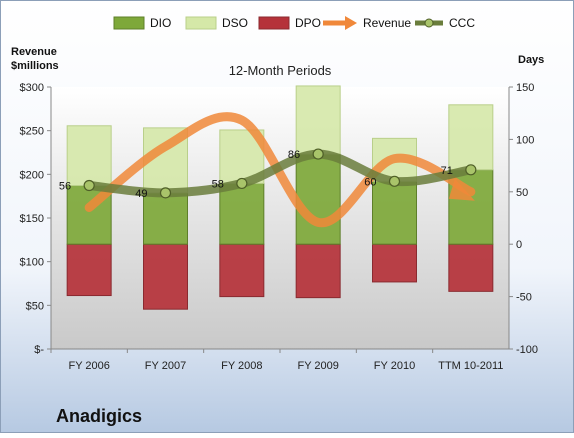 Image resolution: width=574 pixels, height=438 pixels. What do you see at coordinates (241, 366) in the screenshot?
I see `x-tick-label: FY 2008` at bounding box center [241, 366].